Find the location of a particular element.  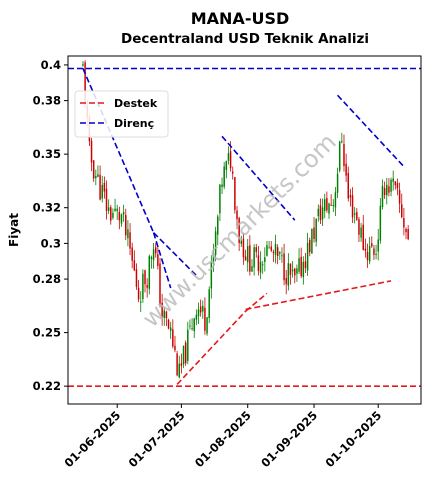

legend-label-resistance: Direnç is located at coordinates (134, 123).